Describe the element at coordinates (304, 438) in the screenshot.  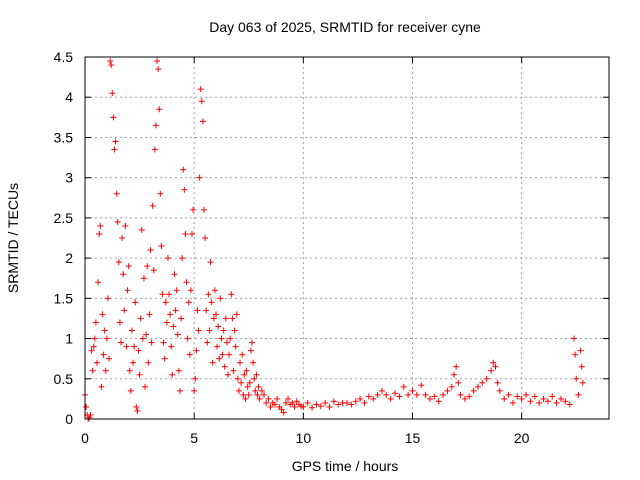
I see `x-tick-label: 10` at that location.